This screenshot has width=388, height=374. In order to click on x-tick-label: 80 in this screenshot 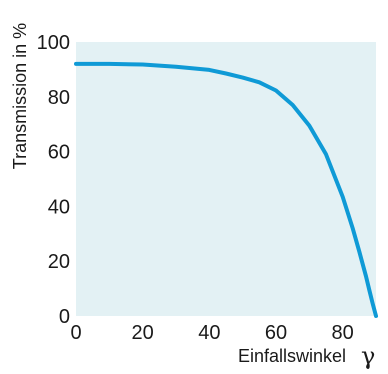, I will do `click(343, 333)`.